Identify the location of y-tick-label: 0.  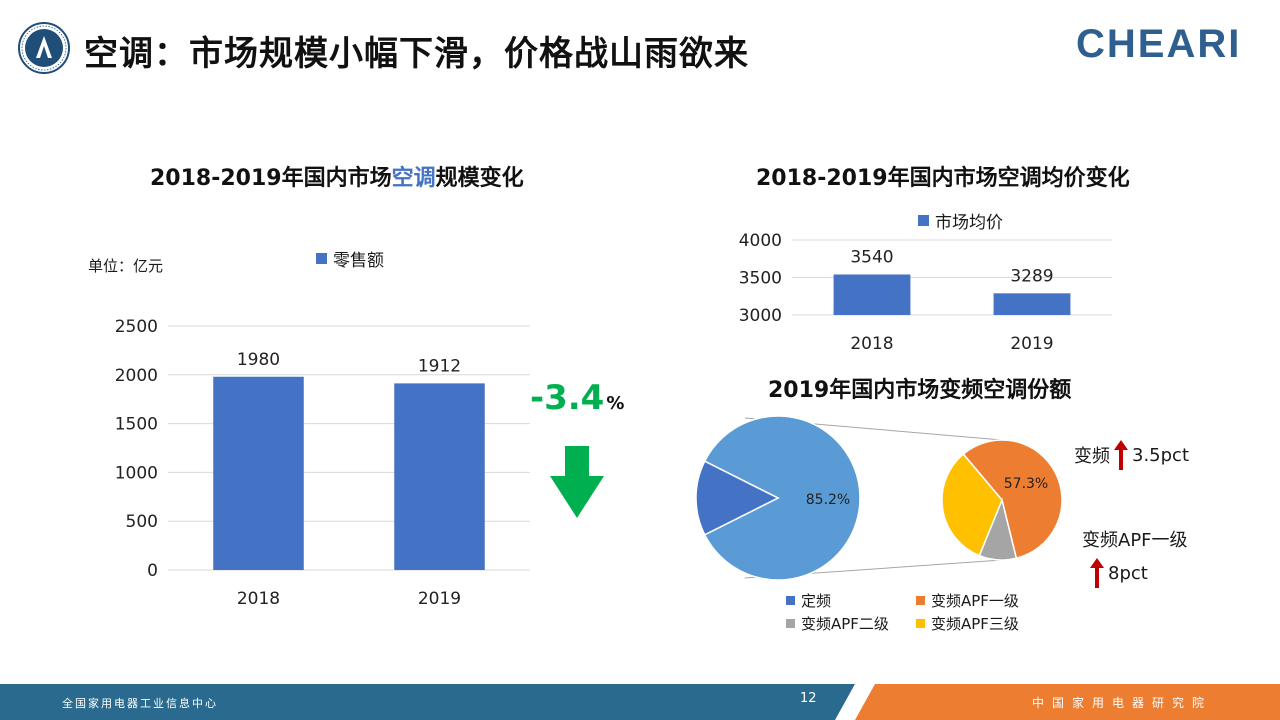
(152, 571).